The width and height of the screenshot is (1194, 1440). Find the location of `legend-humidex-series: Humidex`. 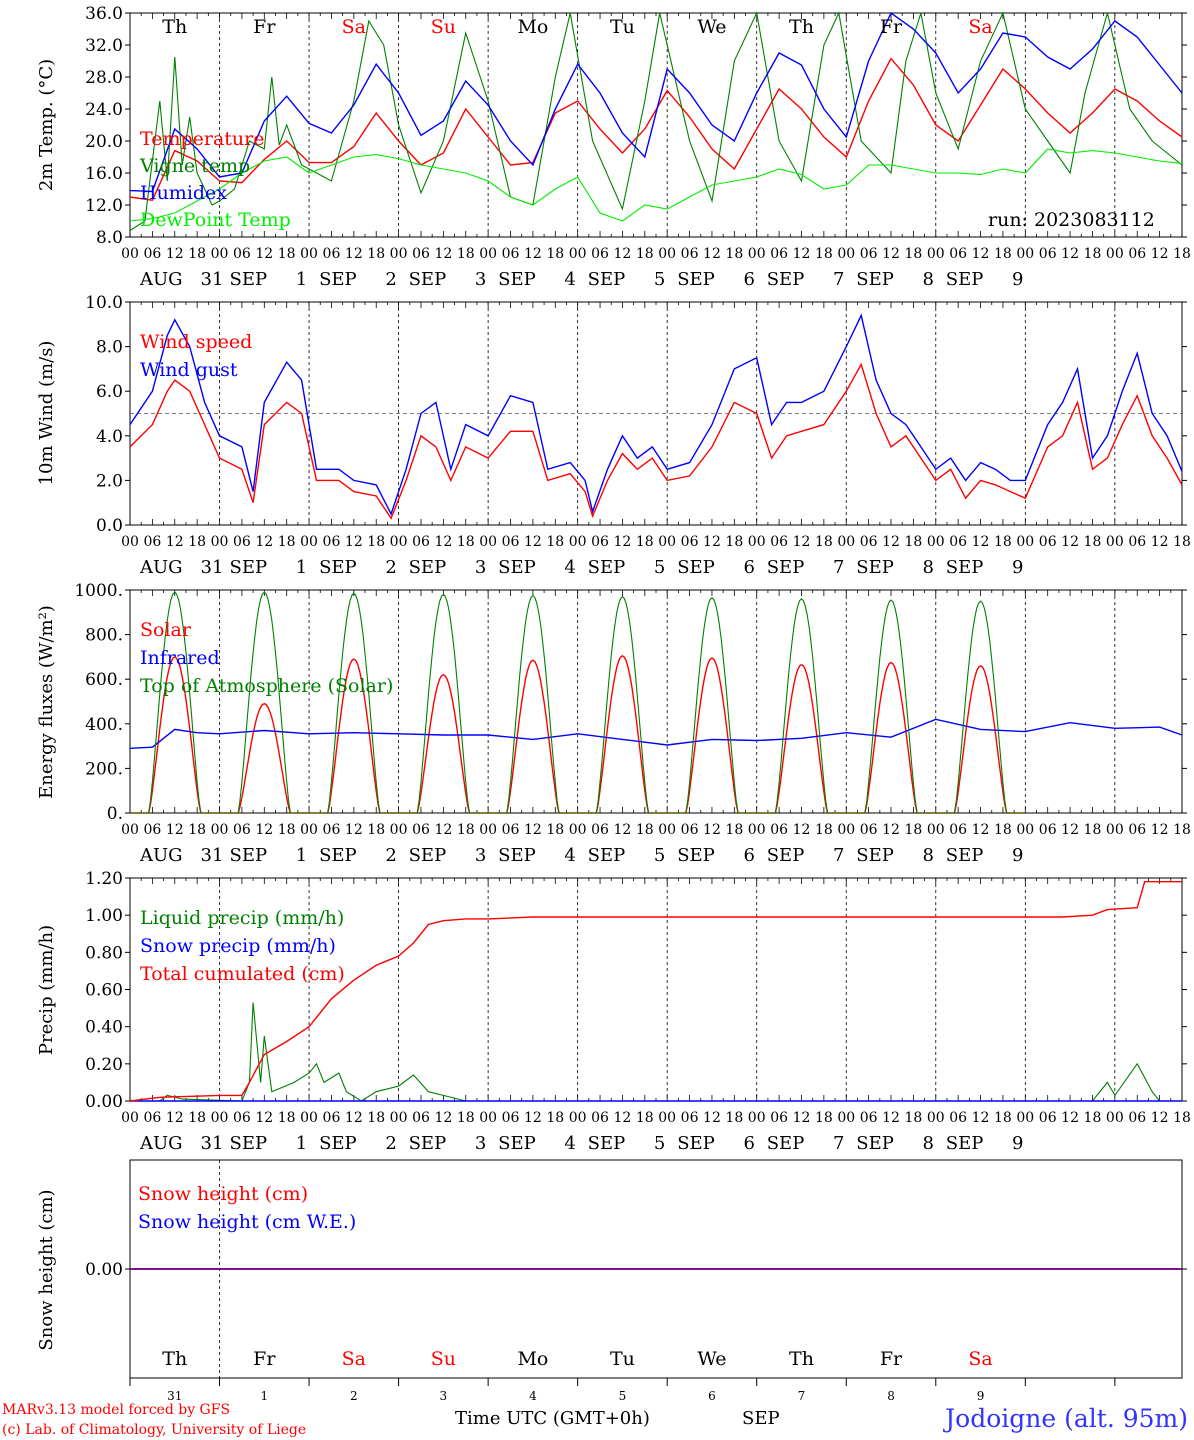

legend-humidex-series: Humidex is located at coordinates (183, 193).